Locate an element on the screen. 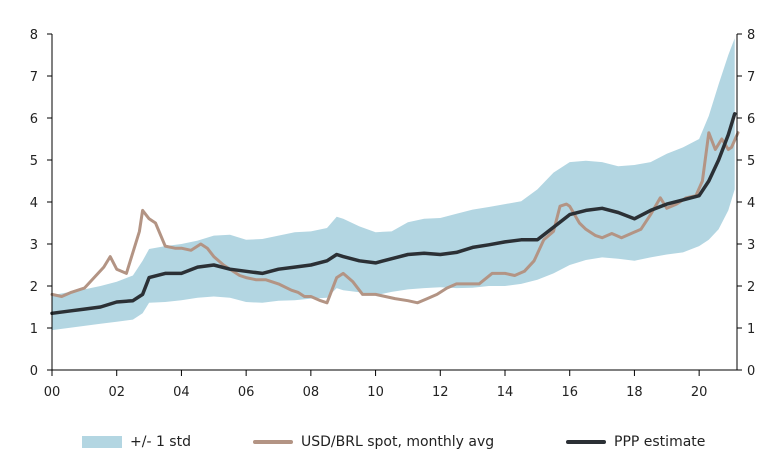 The image size is (767, 472). x-tick-label: 20 is located at coordinates (699, 392).